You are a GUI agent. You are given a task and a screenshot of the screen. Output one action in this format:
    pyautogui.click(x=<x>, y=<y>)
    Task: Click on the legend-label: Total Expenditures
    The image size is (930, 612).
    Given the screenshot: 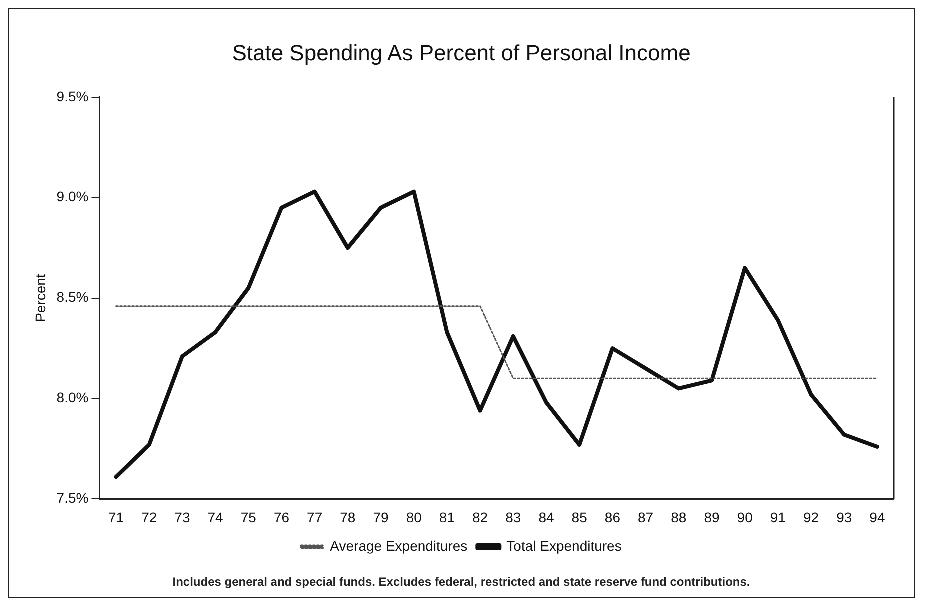 What is the action you would take?
    pyautogui.click(x=564, y=546)
    